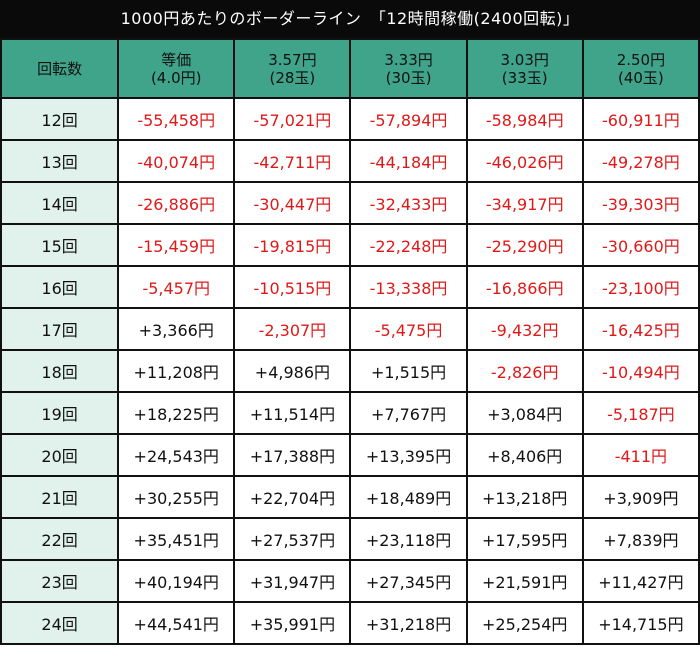 The image size is (700, 647). I want to click on value-cell-negative: -60,911円, so click(640, 119).